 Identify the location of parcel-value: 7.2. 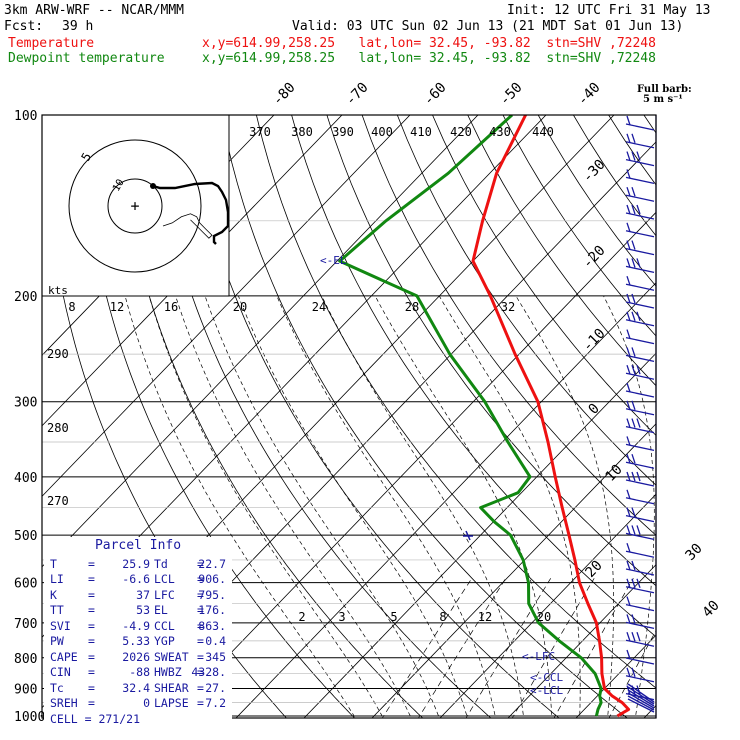
(215, 703).